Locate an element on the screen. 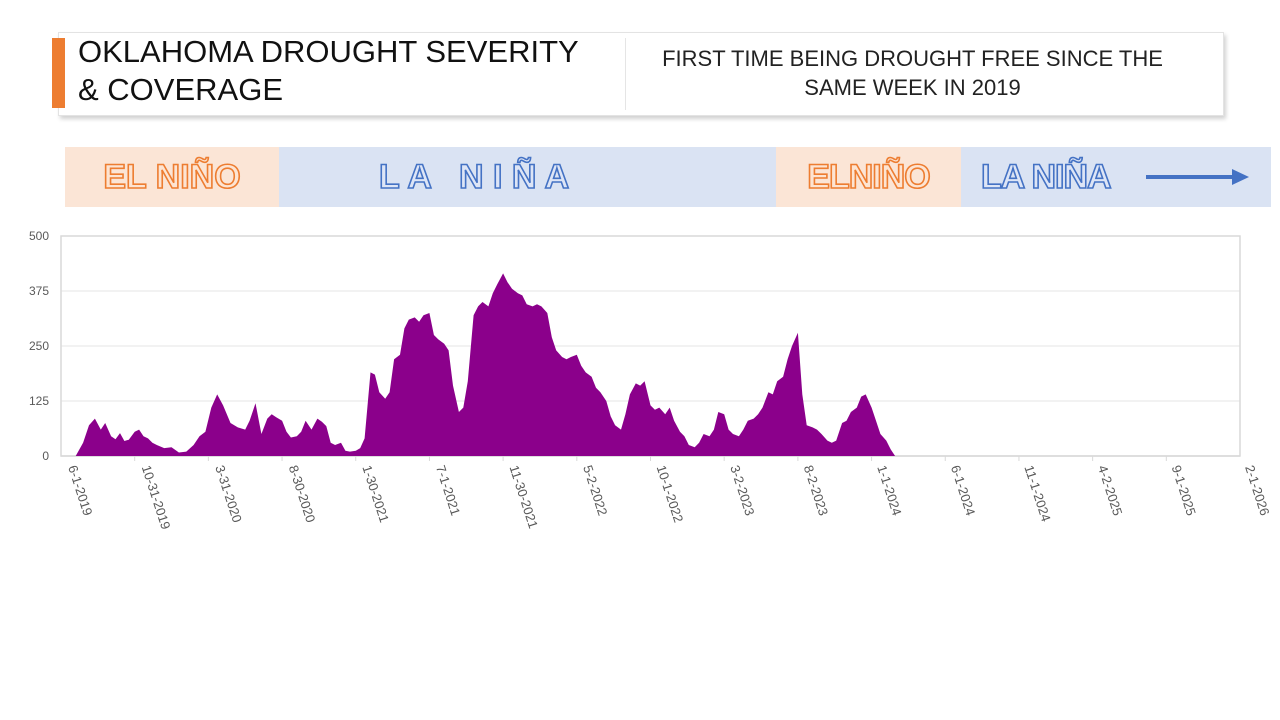  subtitle-line-1: FIRST TIME BEING DROUGHT FREE SINCE THE is located at coordinates (912, 58).